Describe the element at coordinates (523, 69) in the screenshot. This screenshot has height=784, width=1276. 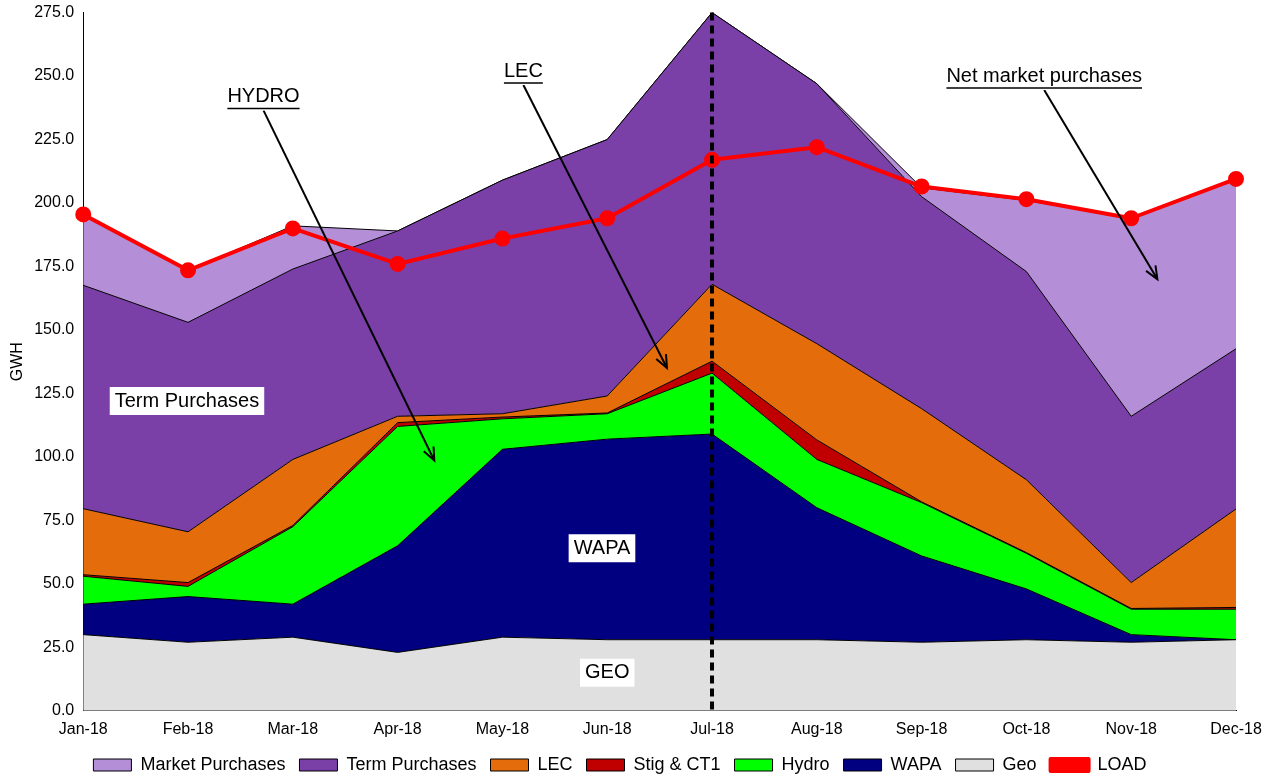
I see `annotation: LEC` at that location.